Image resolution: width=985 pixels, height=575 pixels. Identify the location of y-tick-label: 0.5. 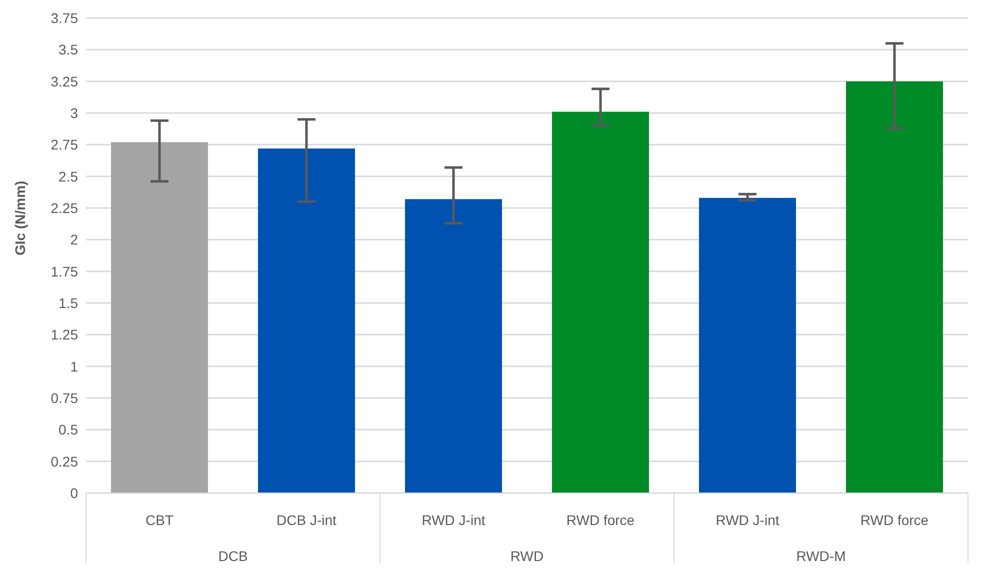
(68, 430).